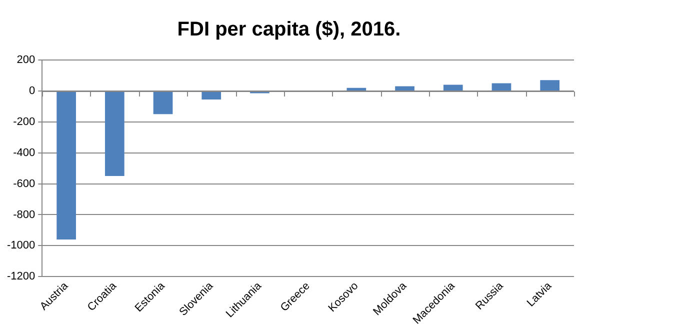  What do you see at coordinates (24, 122) in the screenshot?
I see `y-tick-label: -200` at bounding box center [24, 122].